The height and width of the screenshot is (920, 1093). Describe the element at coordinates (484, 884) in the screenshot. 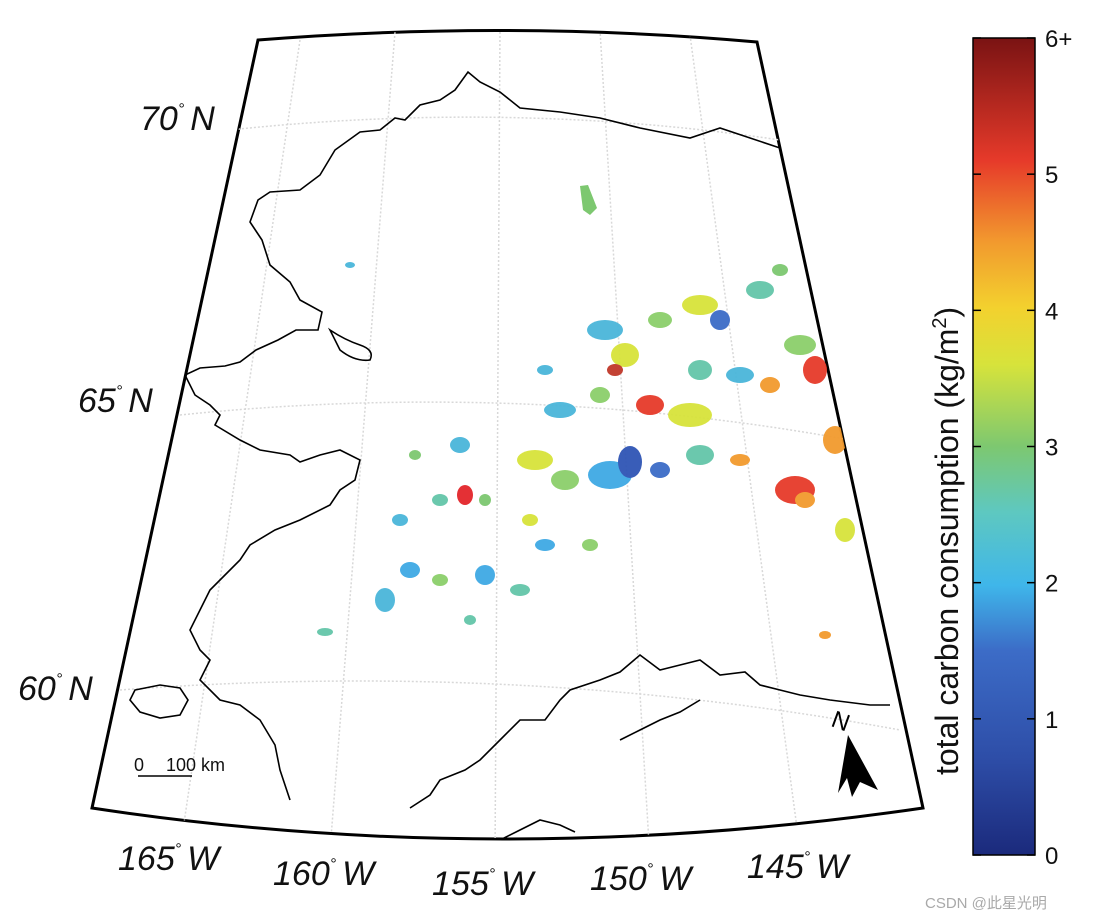

I see `lon-label-155: 155° W` at that location.